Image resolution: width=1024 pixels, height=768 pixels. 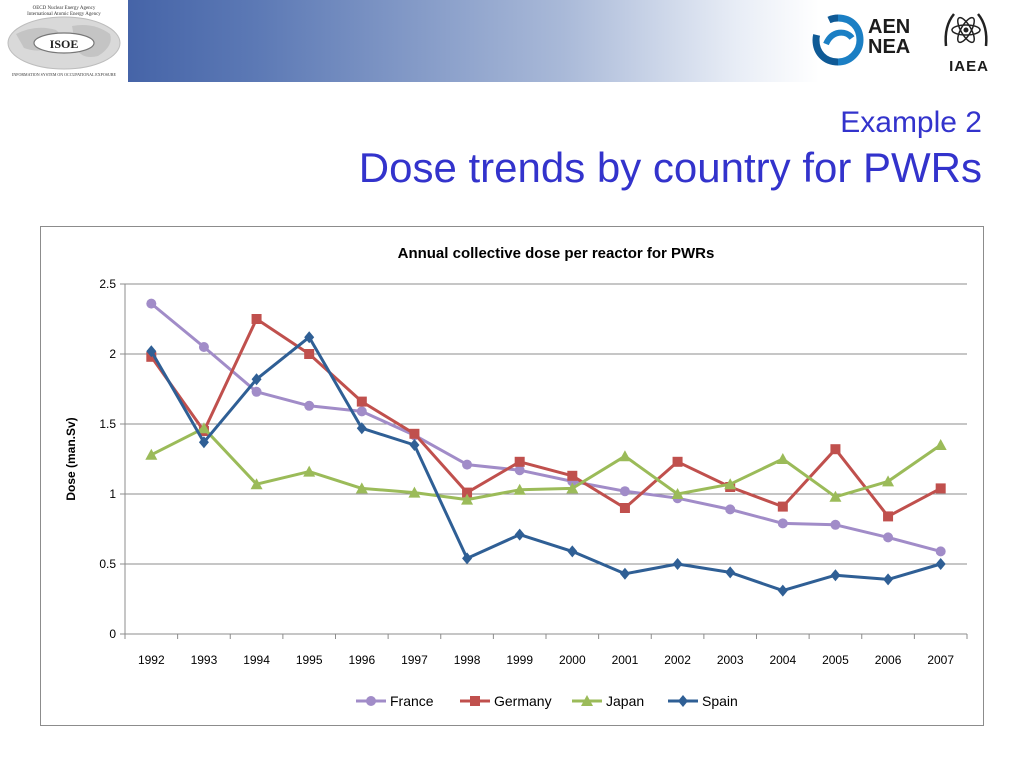 What do you see at coordinates (107, 424) in the screenshot?
I see `y-tick-label: 1.5` at bounding box center [107, 424].